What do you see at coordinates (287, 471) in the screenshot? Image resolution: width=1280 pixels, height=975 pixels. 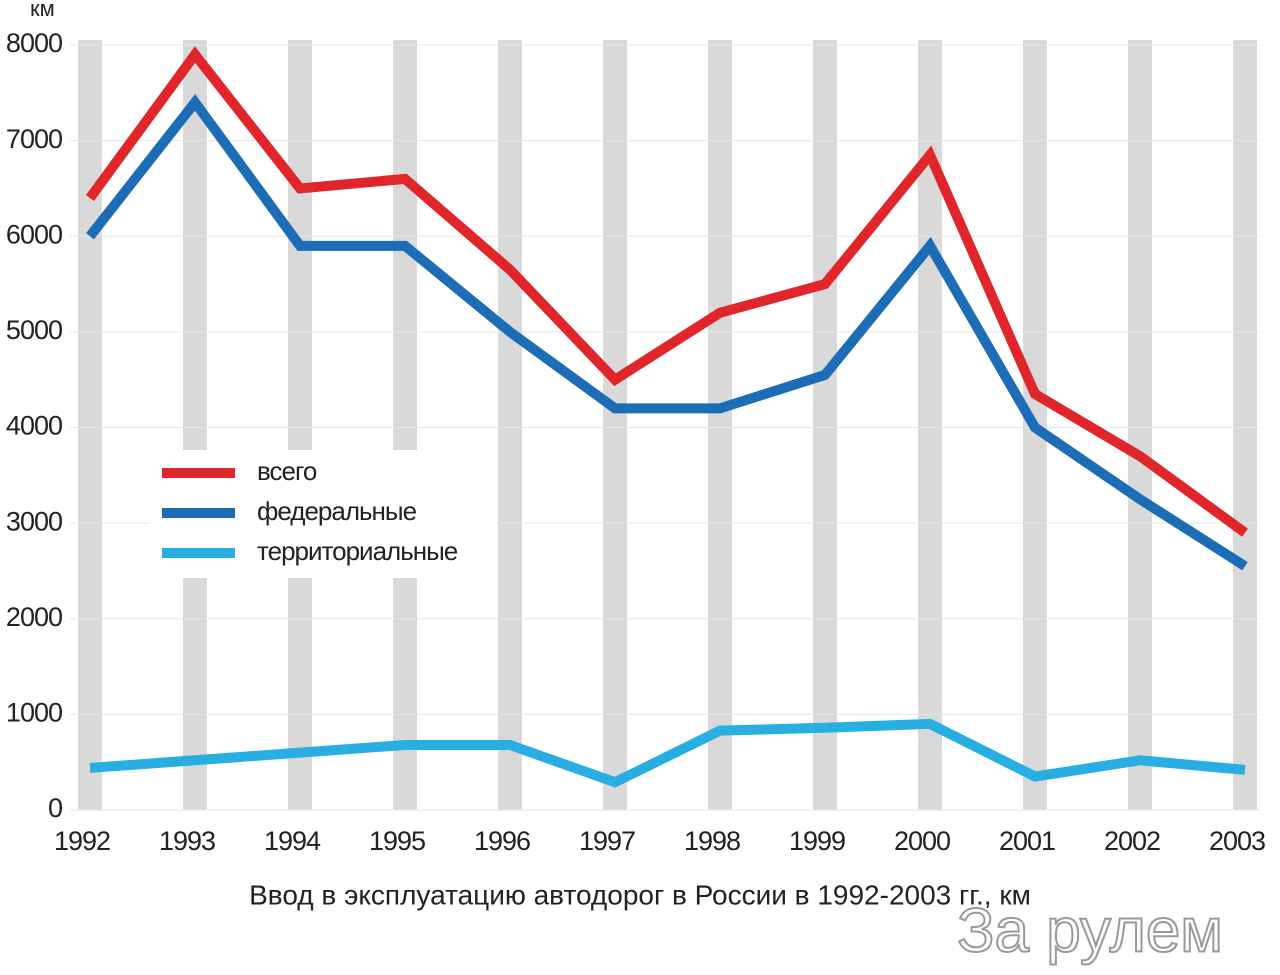 I see `legend-label: всего` at bounding box center [287, 471].